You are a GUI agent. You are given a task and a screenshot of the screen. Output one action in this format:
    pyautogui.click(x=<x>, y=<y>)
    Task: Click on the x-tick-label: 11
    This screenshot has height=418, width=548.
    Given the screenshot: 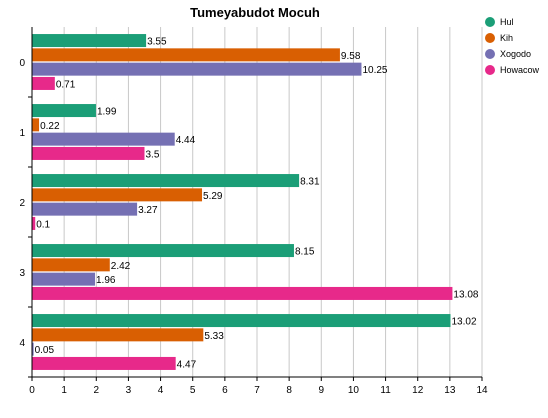 What is the action you would take?
    pyautogui.click(x=385, y=390)
    